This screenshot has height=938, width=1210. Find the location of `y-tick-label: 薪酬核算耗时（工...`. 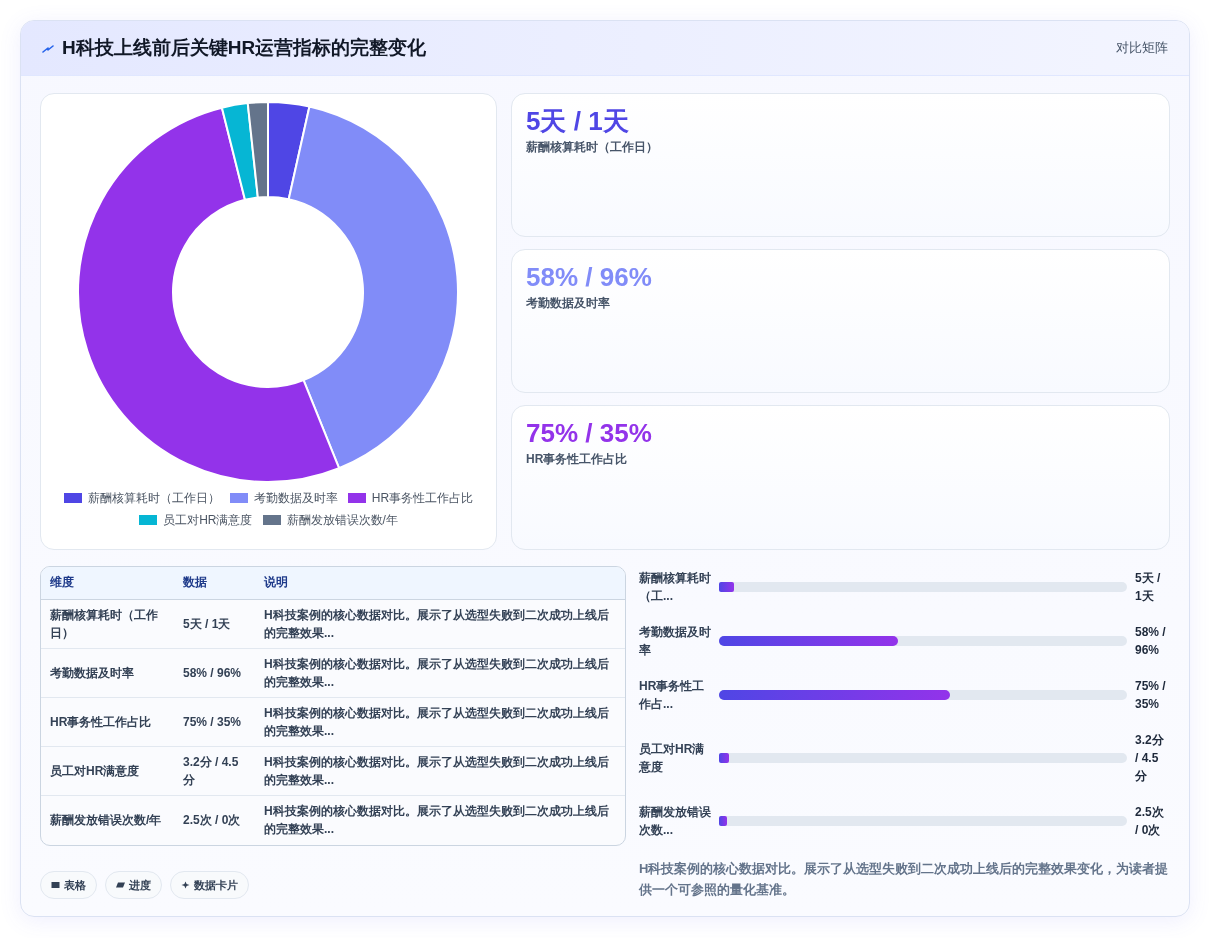

y-tick-label: 薪酬核算耗时（工... is located at coordinates (675, 587).